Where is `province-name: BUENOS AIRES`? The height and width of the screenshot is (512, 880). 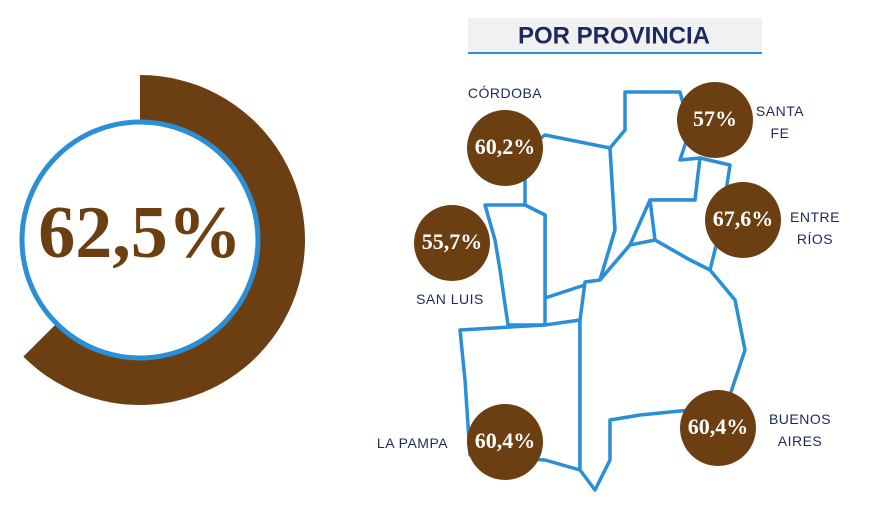 province-name: BUENOS AIRES is located at coordinates (800, 430).